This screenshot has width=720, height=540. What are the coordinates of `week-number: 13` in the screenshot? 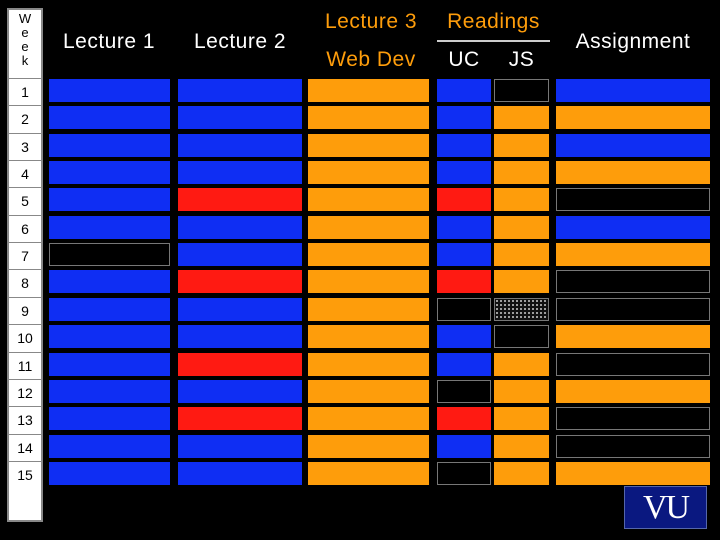 It's located at (25, 419).